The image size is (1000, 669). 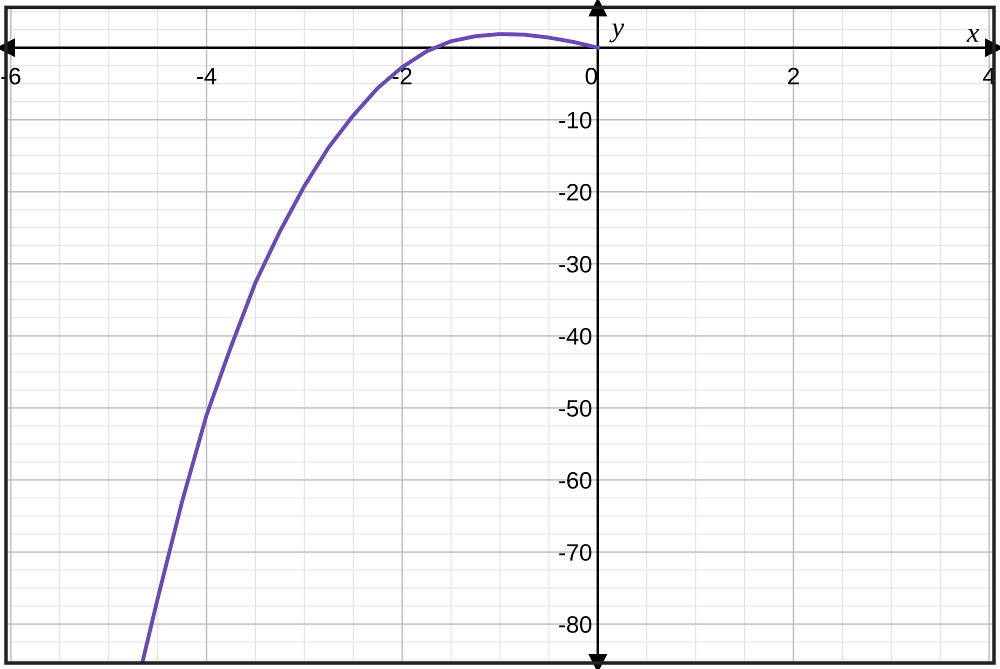 What do you see at coordinates (575, 120) in the screenshot?
I see `y-tick-label: -10` at bounding box center [575, 120].